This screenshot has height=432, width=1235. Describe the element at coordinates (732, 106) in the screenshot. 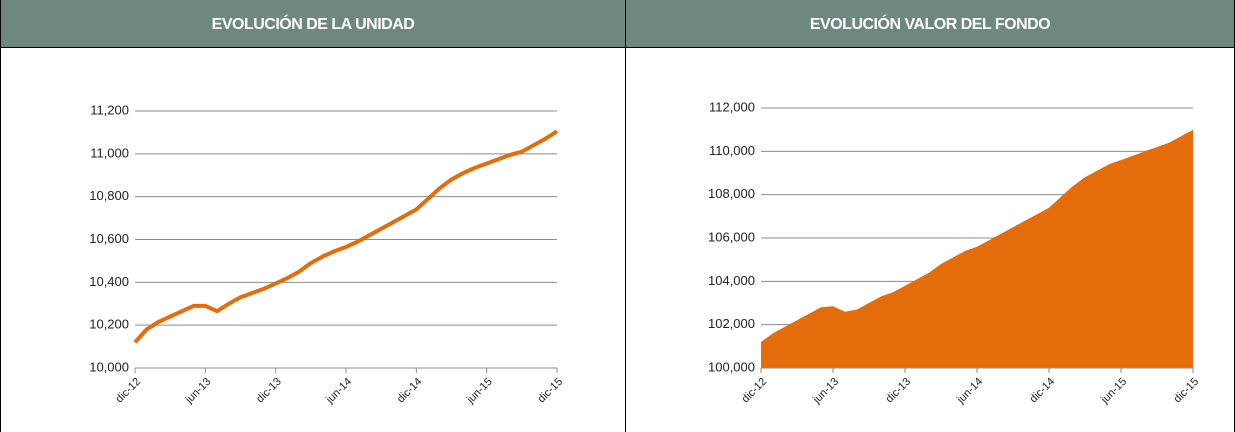

I see `y-tick-label: 112,000` at that location.